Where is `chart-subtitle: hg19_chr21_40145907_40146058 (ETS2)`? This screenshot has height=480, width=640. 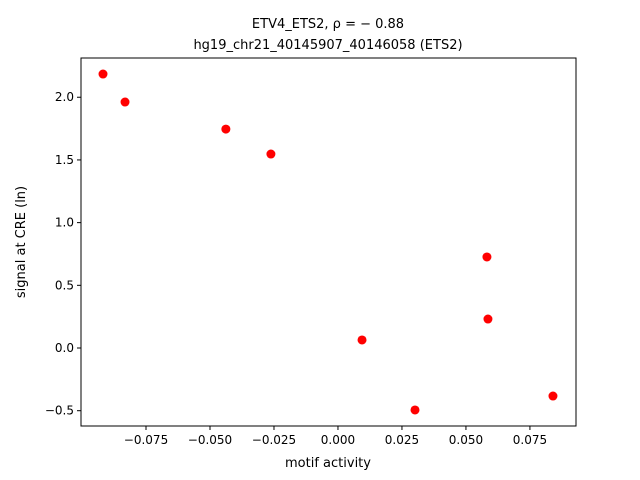
chart-subtitle: hg19_chr21_40145907_40146058 (ETS2) is located at coordinates (327, 45).